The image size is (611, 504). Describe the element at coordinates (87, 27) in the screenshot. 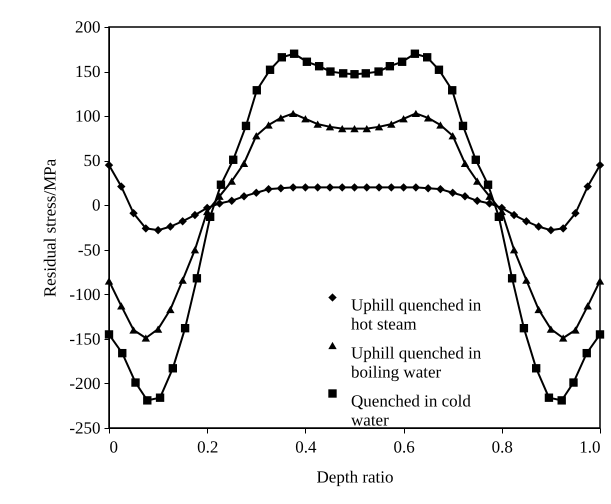

I see `y-tick-label: 200` at that location.